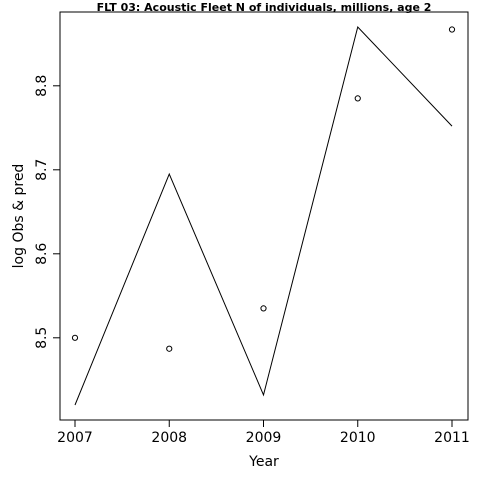 The height and width of the screenshot is (480, 480). What do you see at coordinates (169, 438) in the screenshot?
I see `x-tick-label: 2008` at bounding box center [169, 438].